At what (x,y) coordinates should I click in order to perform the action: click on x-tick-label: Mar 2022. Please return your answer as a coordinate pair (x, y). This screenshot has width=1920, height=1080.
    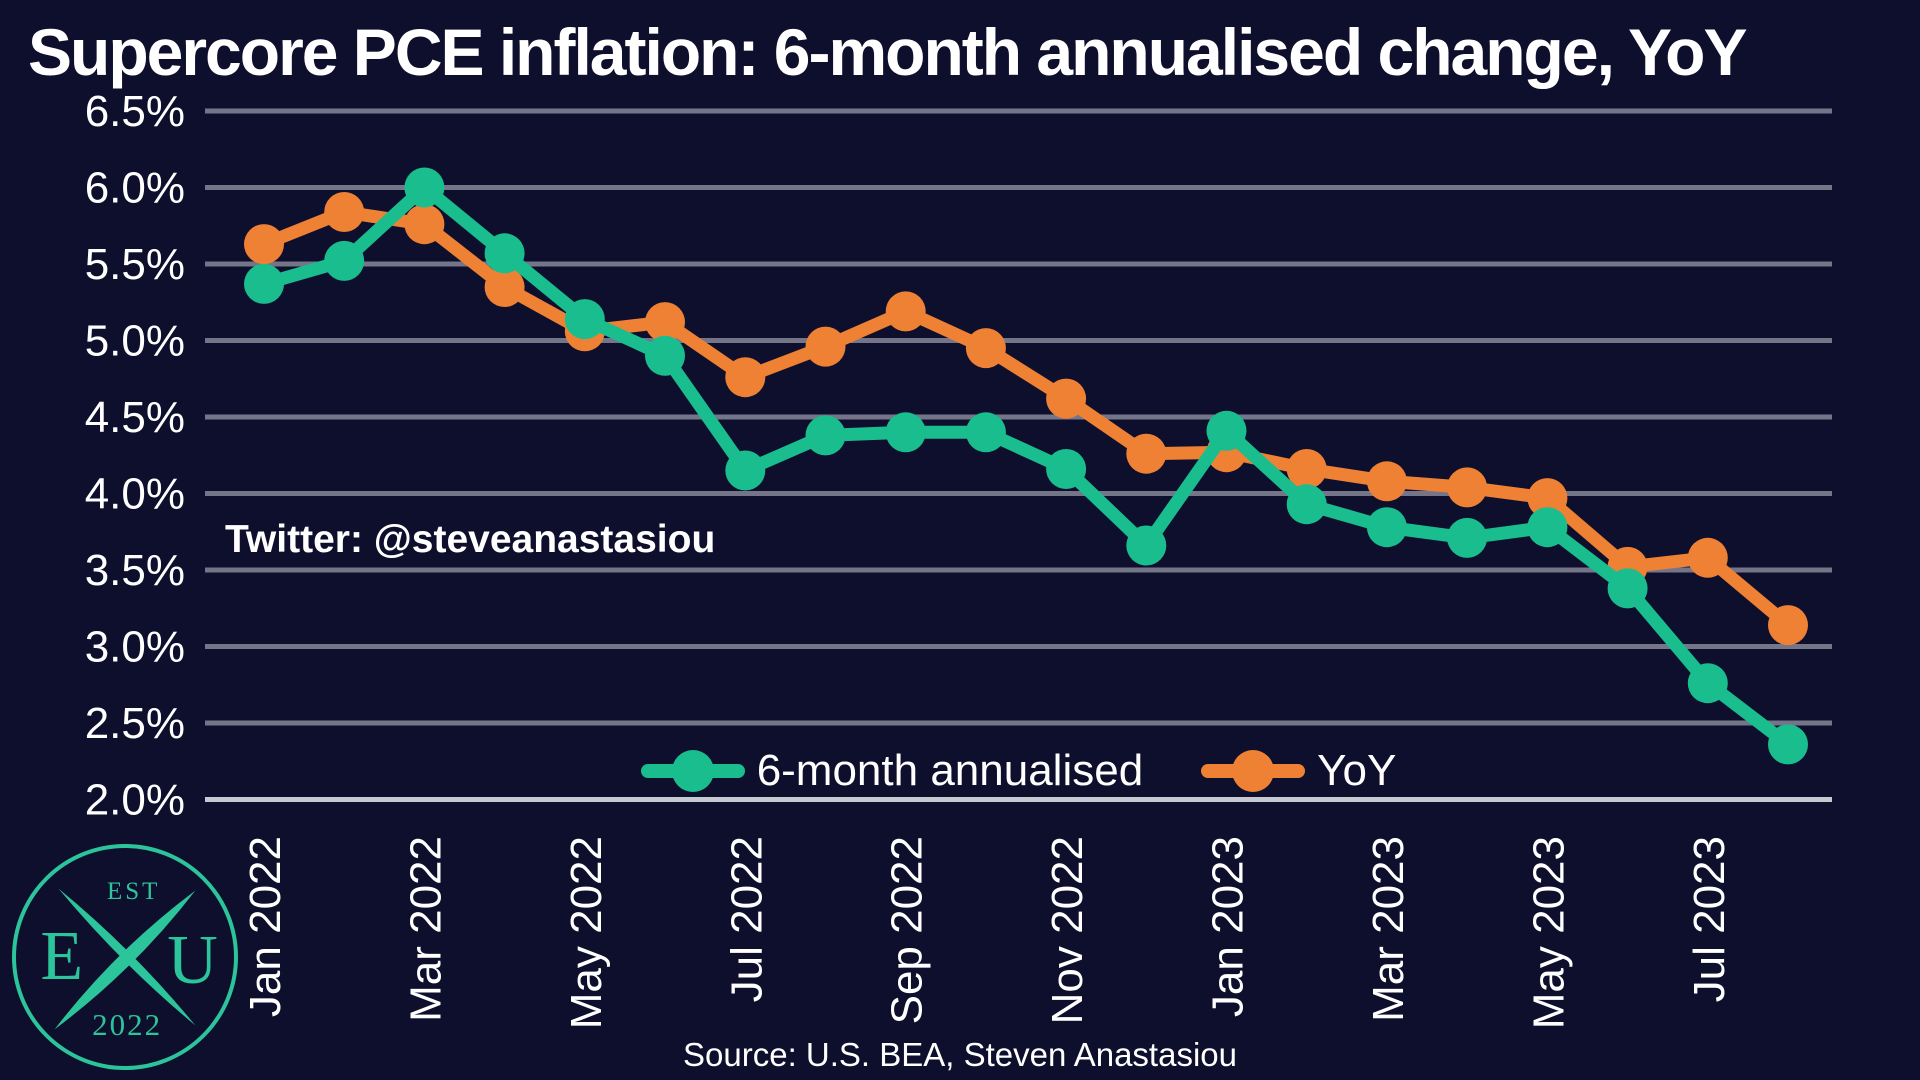
    Looking at the image, I should click on (425, 929).